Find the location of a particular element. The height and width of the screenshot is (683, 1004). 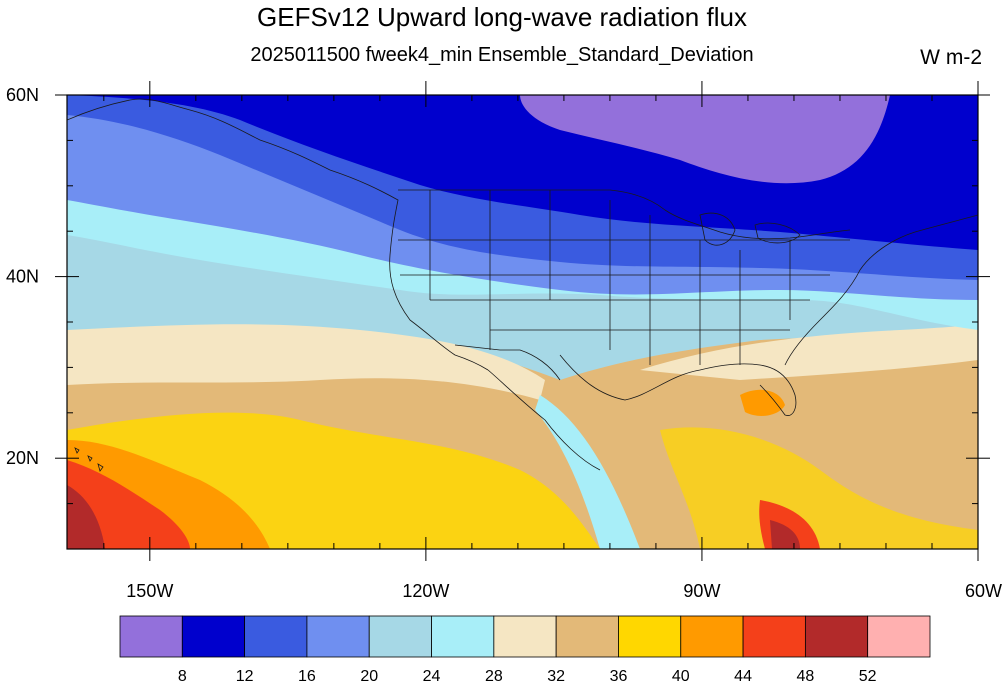

y-tick-label: 60N is located at coordinates (22, 95).